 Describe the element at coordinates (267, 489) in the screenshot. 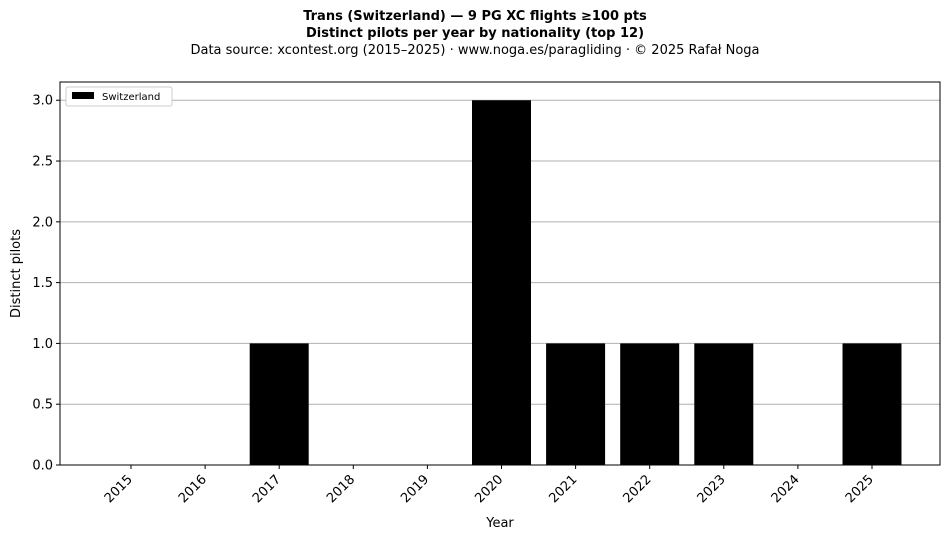

I see `x-tick-label: 2017` at that location.